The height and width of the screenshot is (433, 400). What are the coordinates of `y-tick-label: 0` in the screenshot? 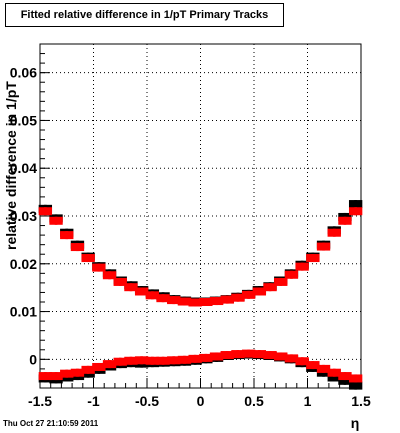 It's located at (33, 359).